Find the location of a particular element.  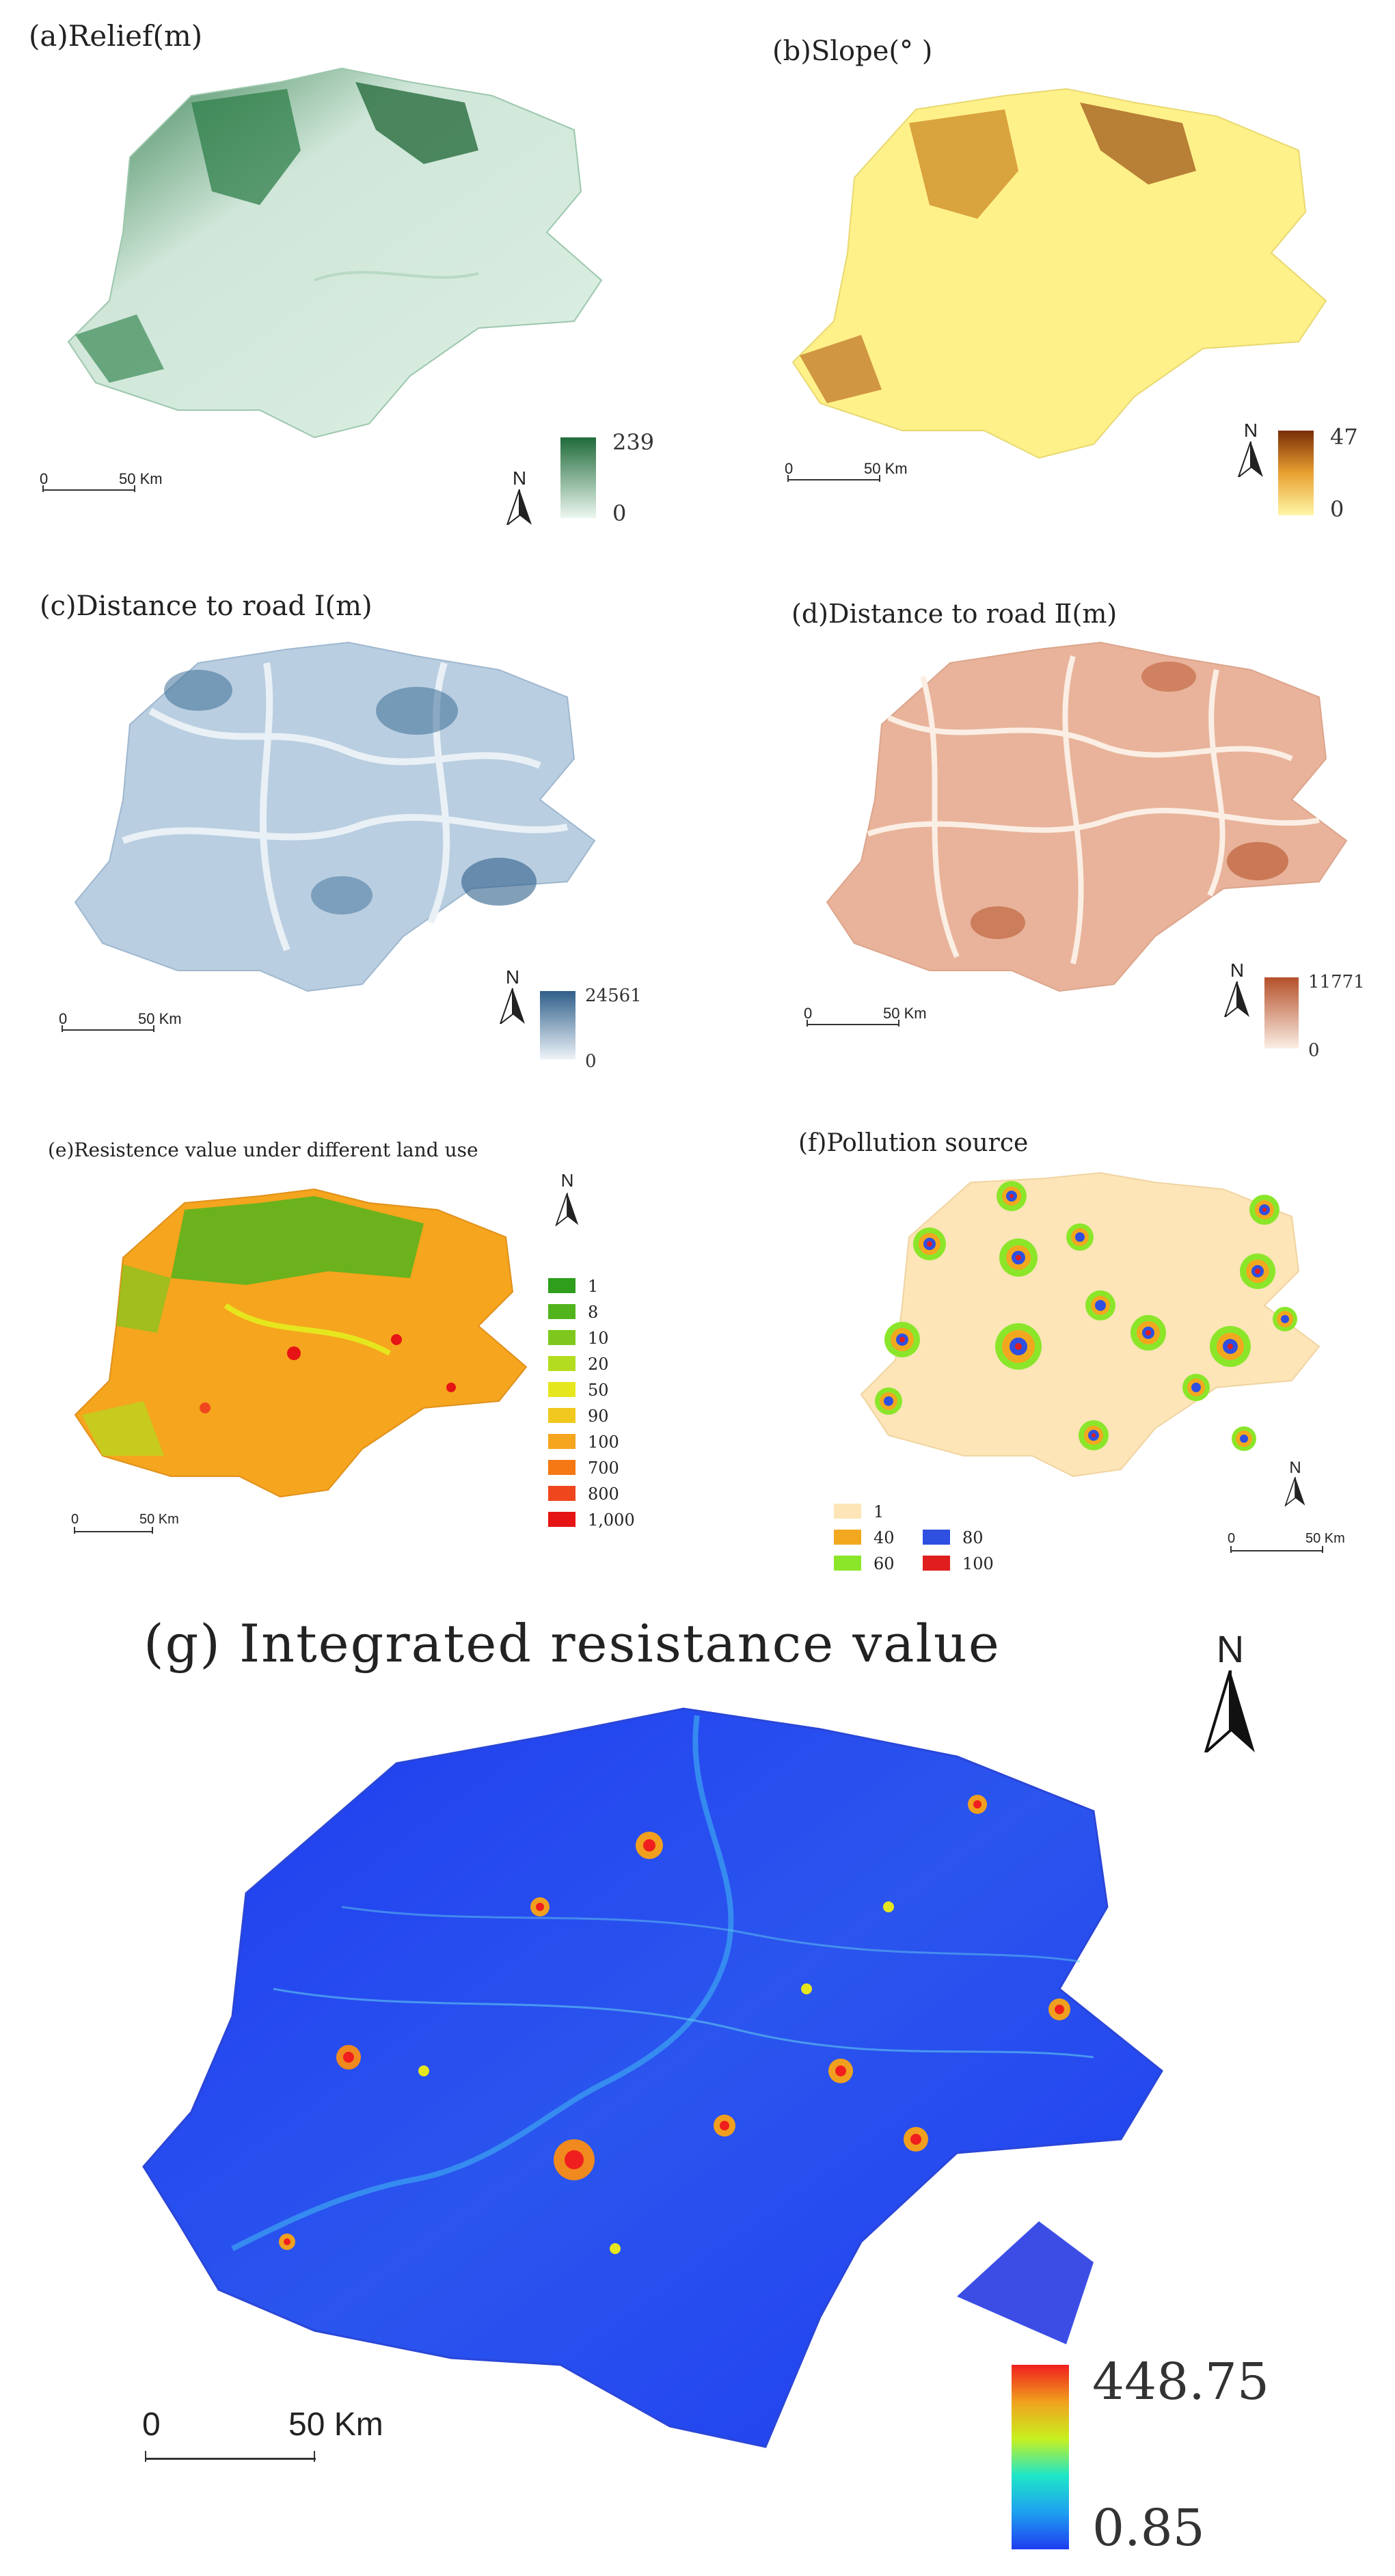

panel-title: (f)Pollution source is located at coordinates (913, 1143).